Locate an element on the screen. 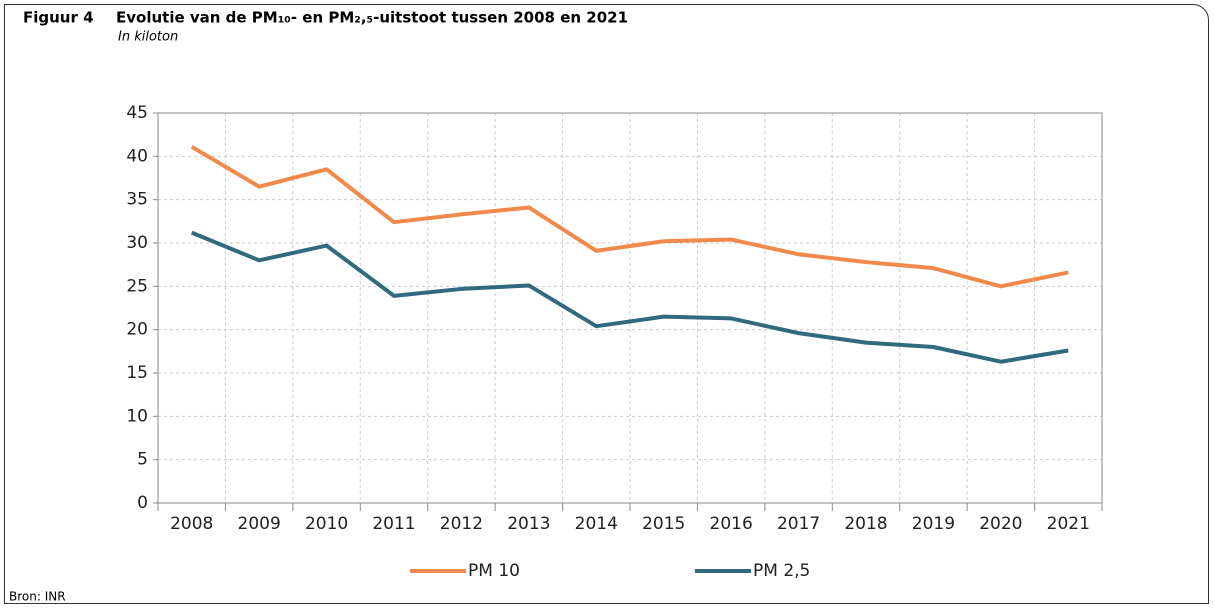 The height and width of the screenshot is (609, 1215). x-tick-label: 2018 is located at coordinates (865, 524).